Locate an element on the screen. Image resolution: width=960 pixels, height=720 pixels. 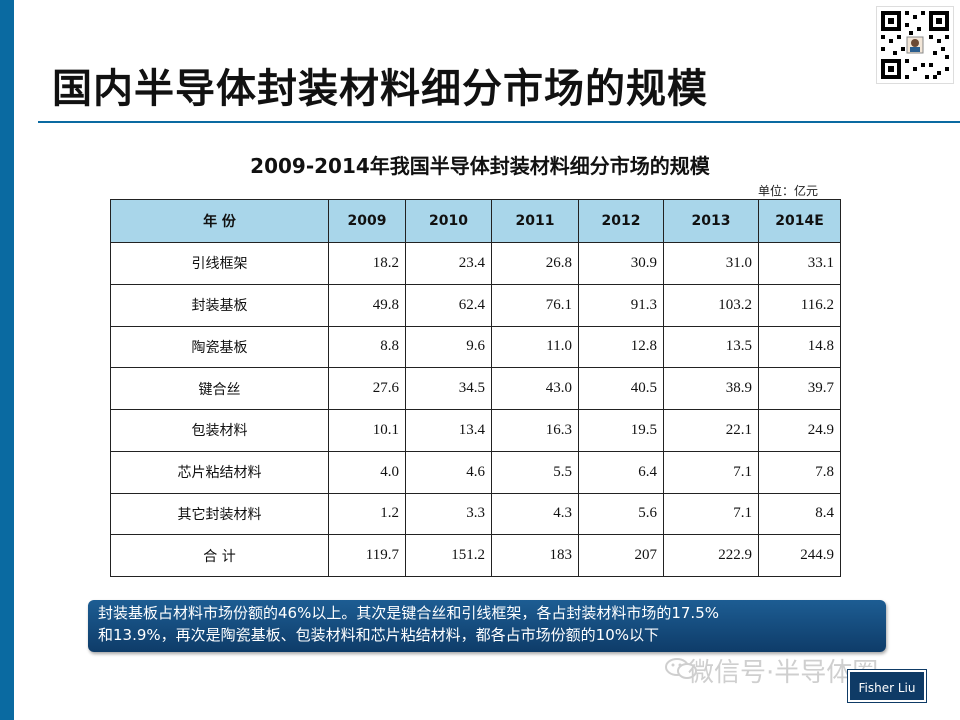
callout-line-2: 和13.9%，再次是陶瓷基板、包装材料和芯片粘结材料，都各占市场份额的10%以下 is located at coordinates (378, 635).